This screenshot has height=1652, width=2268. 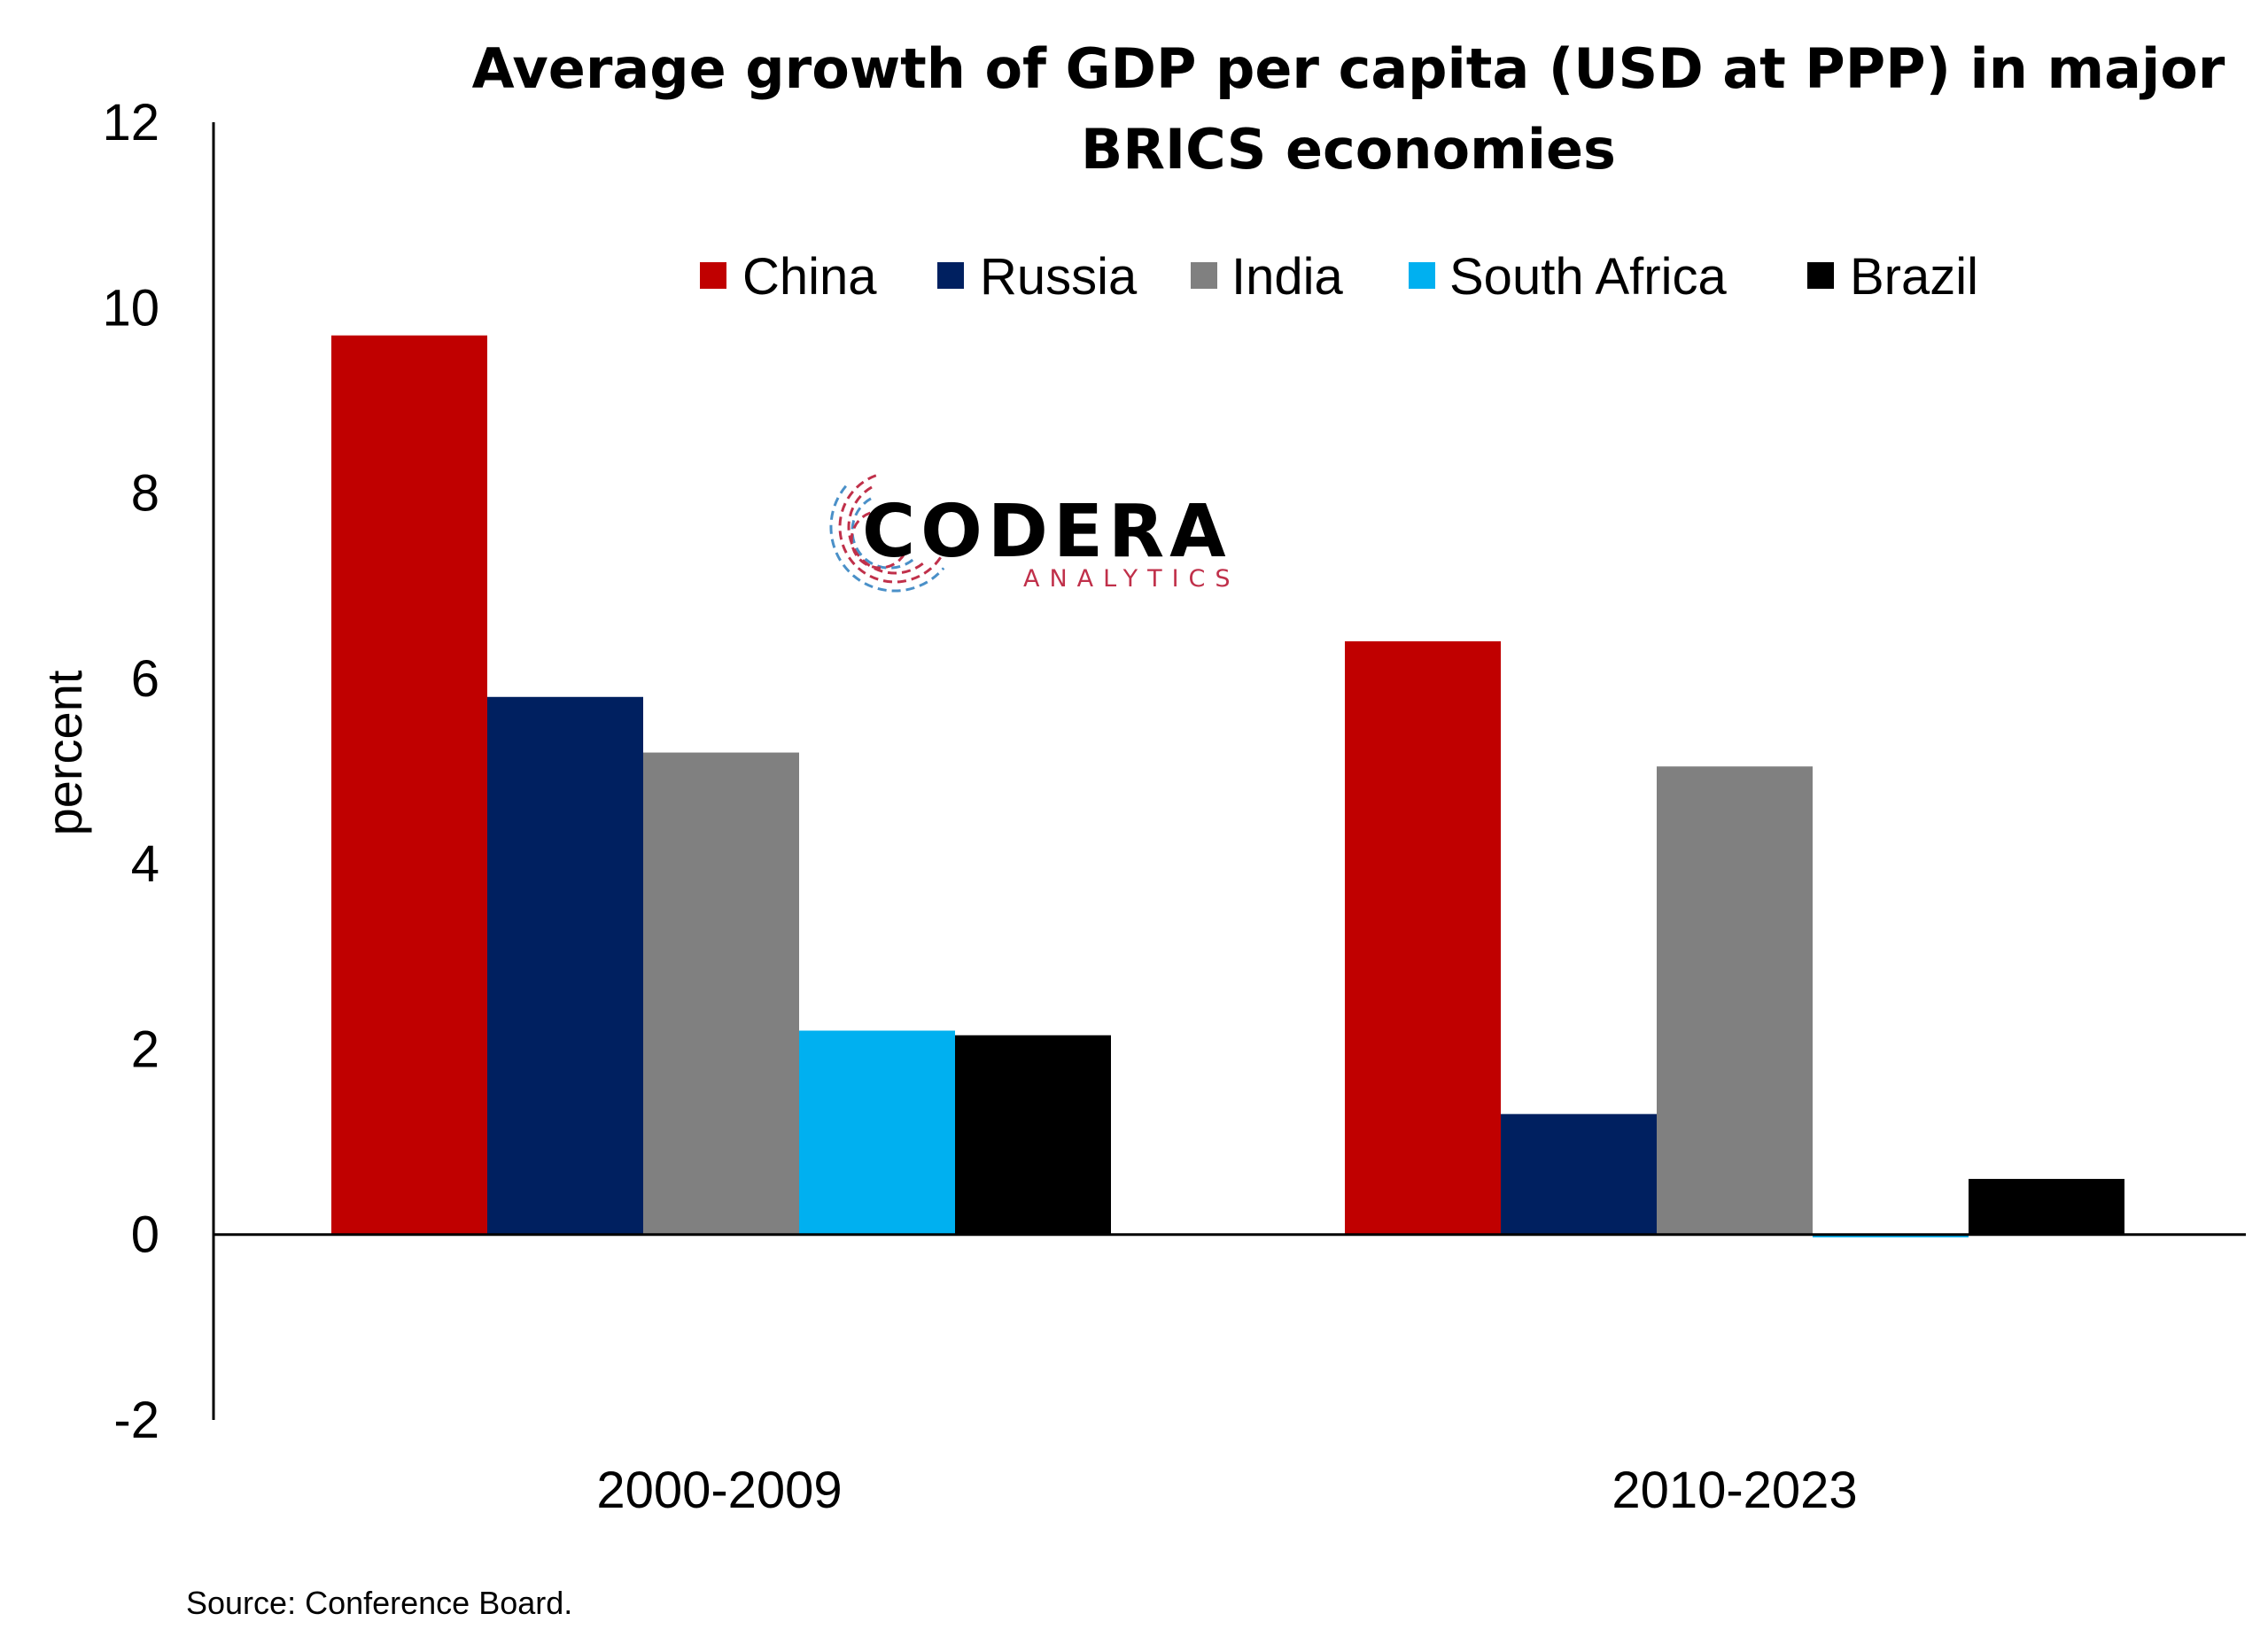 What do you see at coordinates (1423, 938) in the screenshot?
I see `bar-china-2010-2023` at bounding box center [1423, 938].